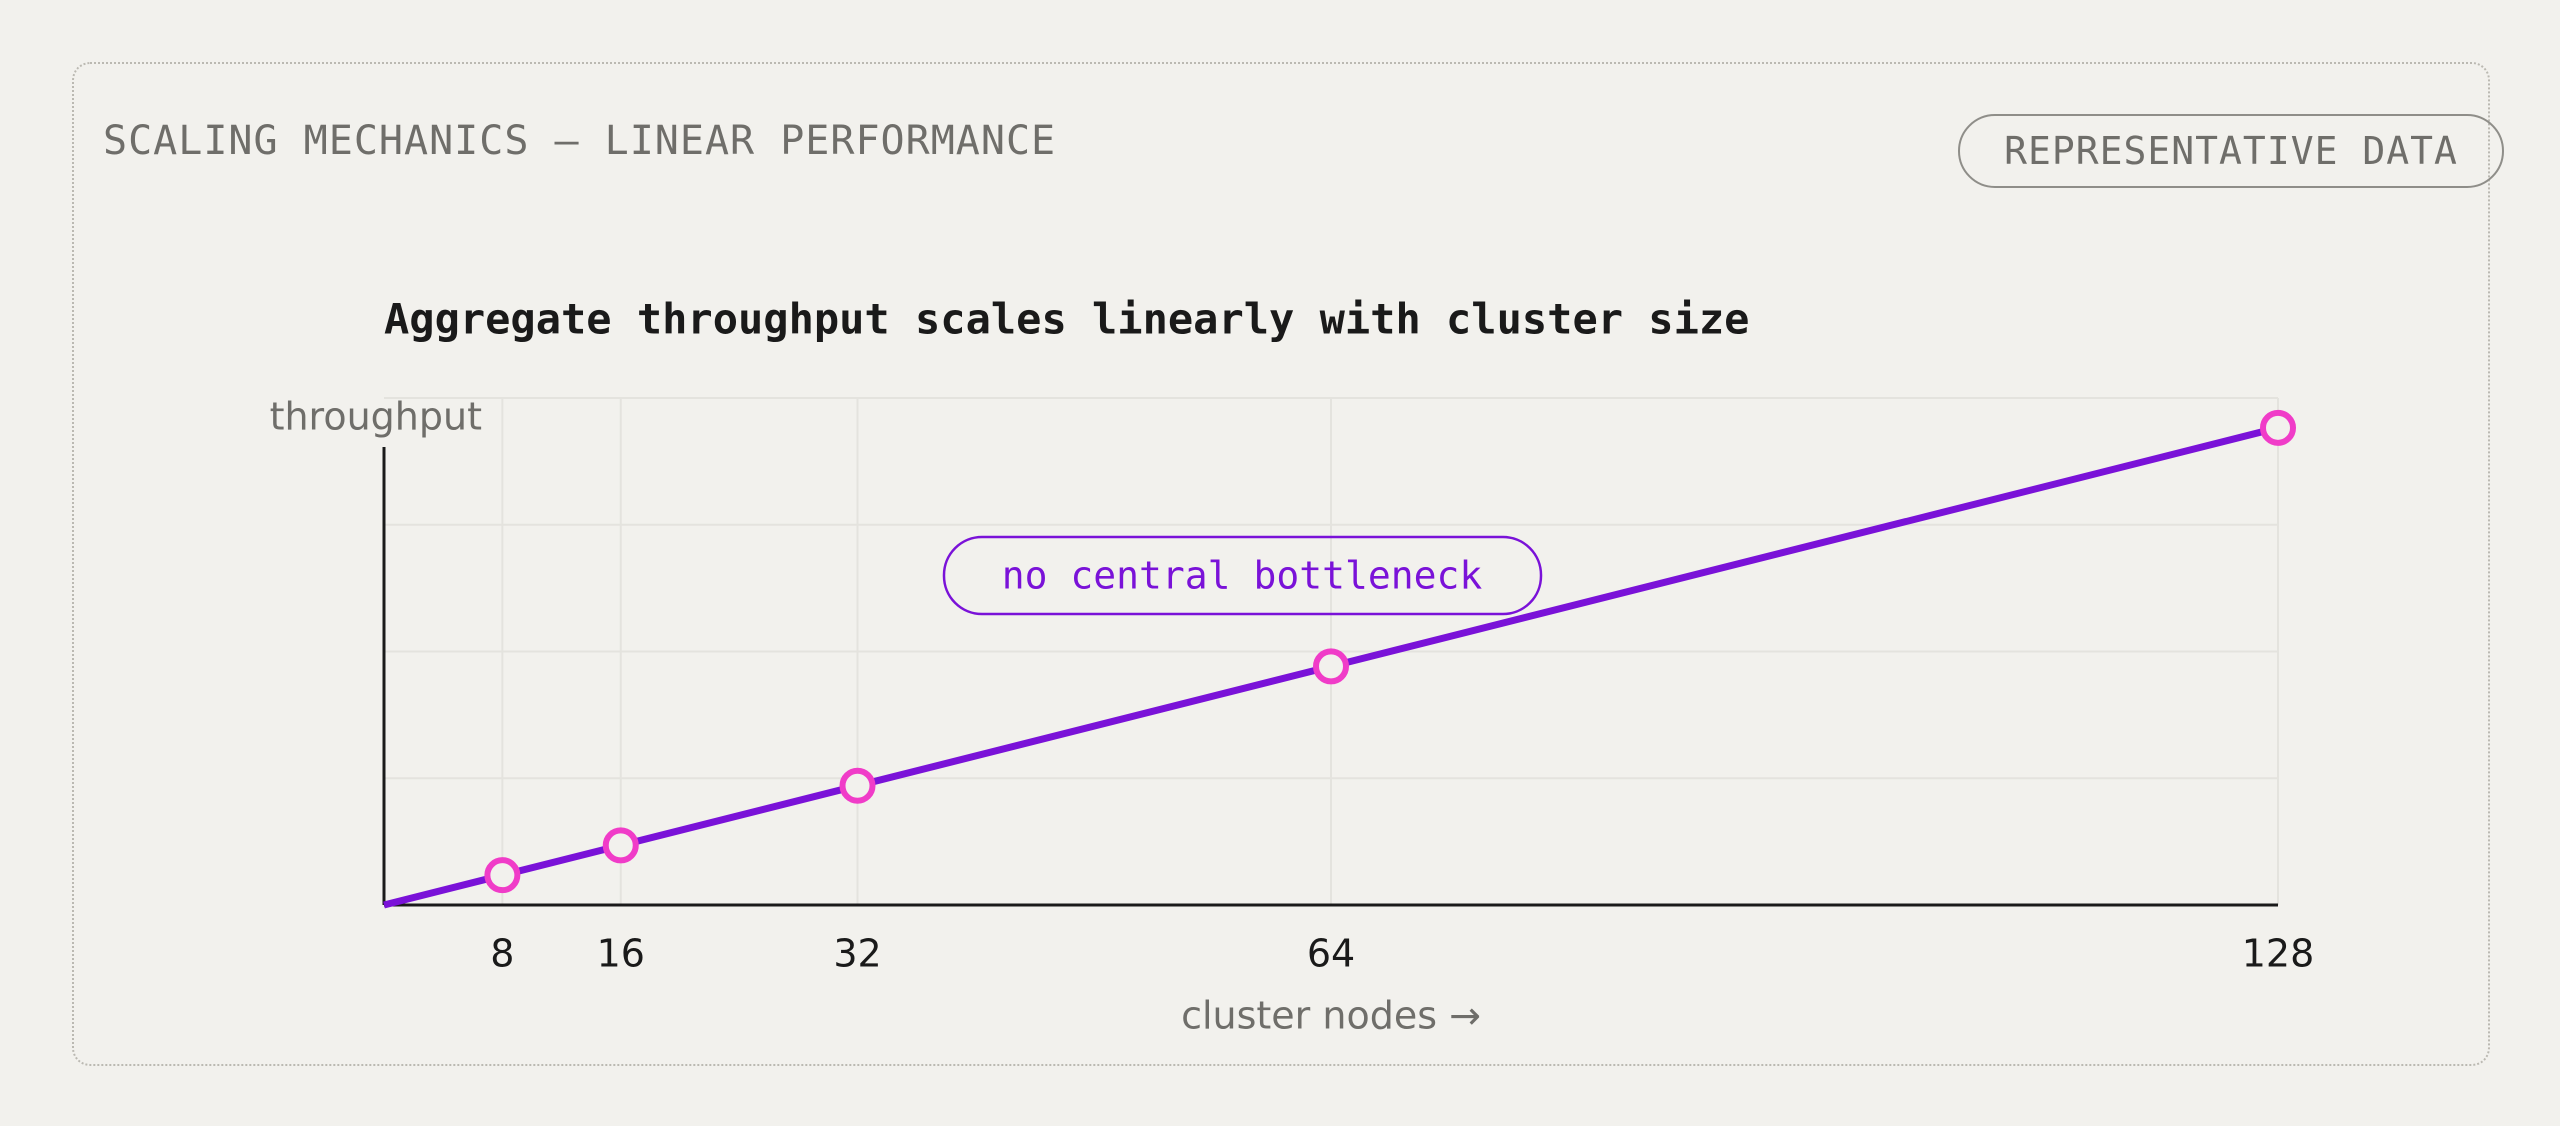 The image size is (2560, 1126). Describe the element at coordinates (376, 417) in the screenshot. I see `y-axis-label: throughput` at that location.